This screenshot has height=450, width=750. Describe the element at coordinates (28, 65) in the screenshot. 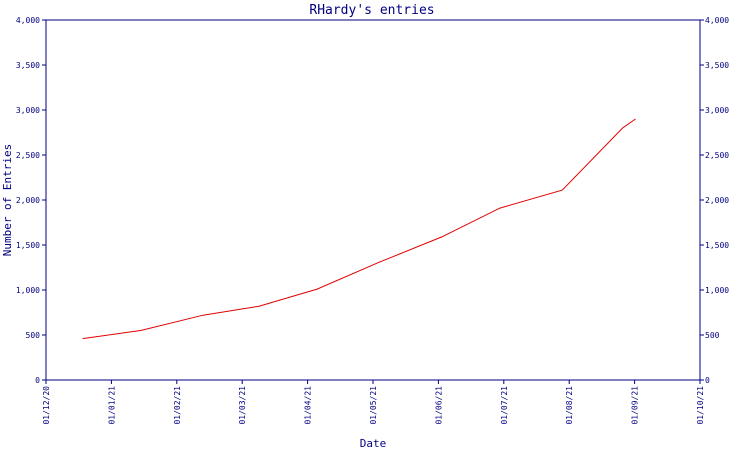

I see `y-tick-label-left: 3,500` at that location.